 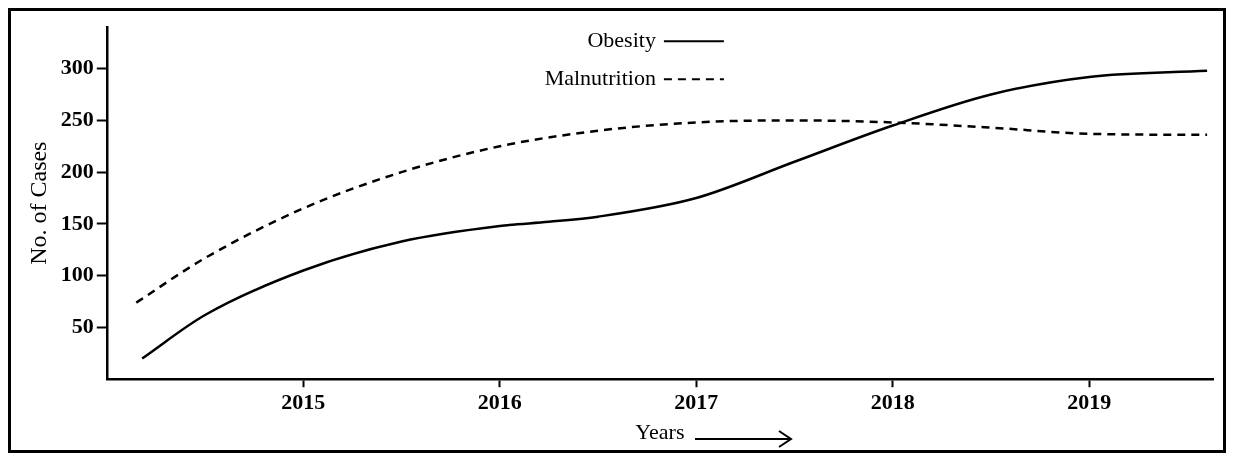 What do you see at coordinates (1089, 402) in the screenshot?
I see `x-tick-label: 2019` at bounding box center [1089, 402].